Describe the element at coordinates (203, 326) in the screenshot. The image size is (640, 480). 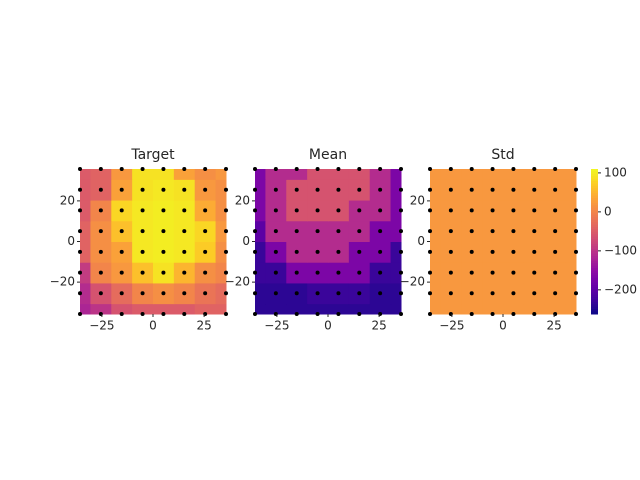
I see `x-tick-label: 25` at that location.